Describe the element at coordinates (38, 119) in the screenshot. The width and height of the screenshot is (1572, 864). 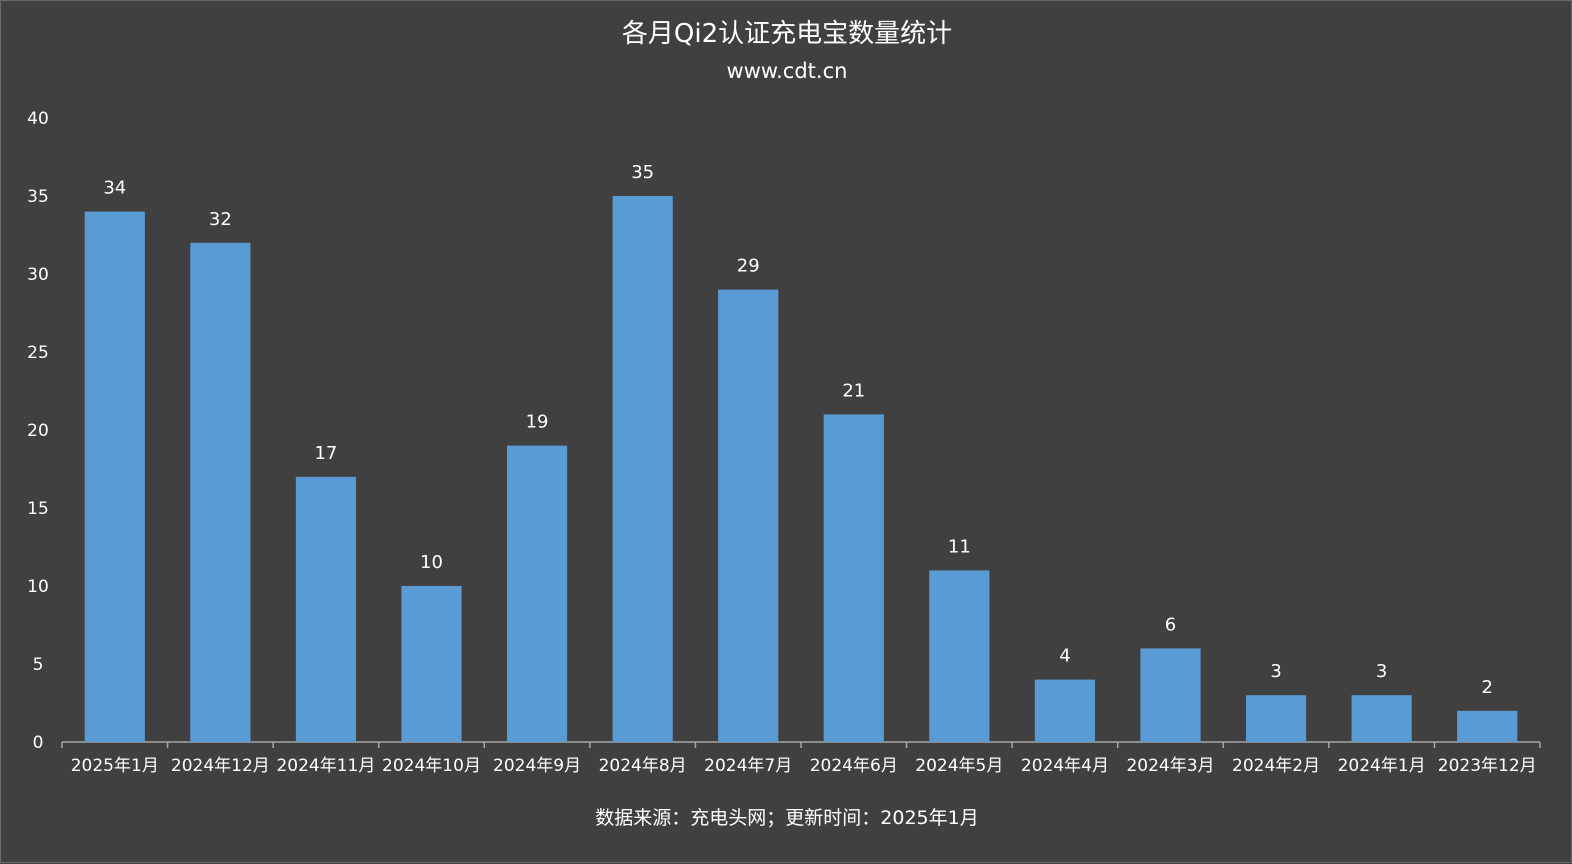
I see `y-tick-label: 40` at that location.